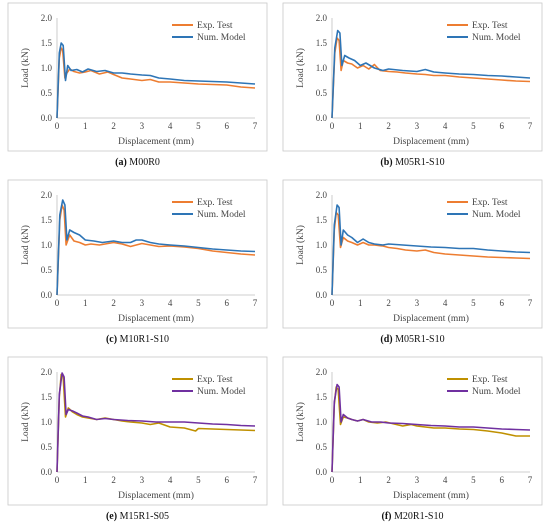  I want to click on panel-caption: (b) M05R1-S10, so click(412, 162).